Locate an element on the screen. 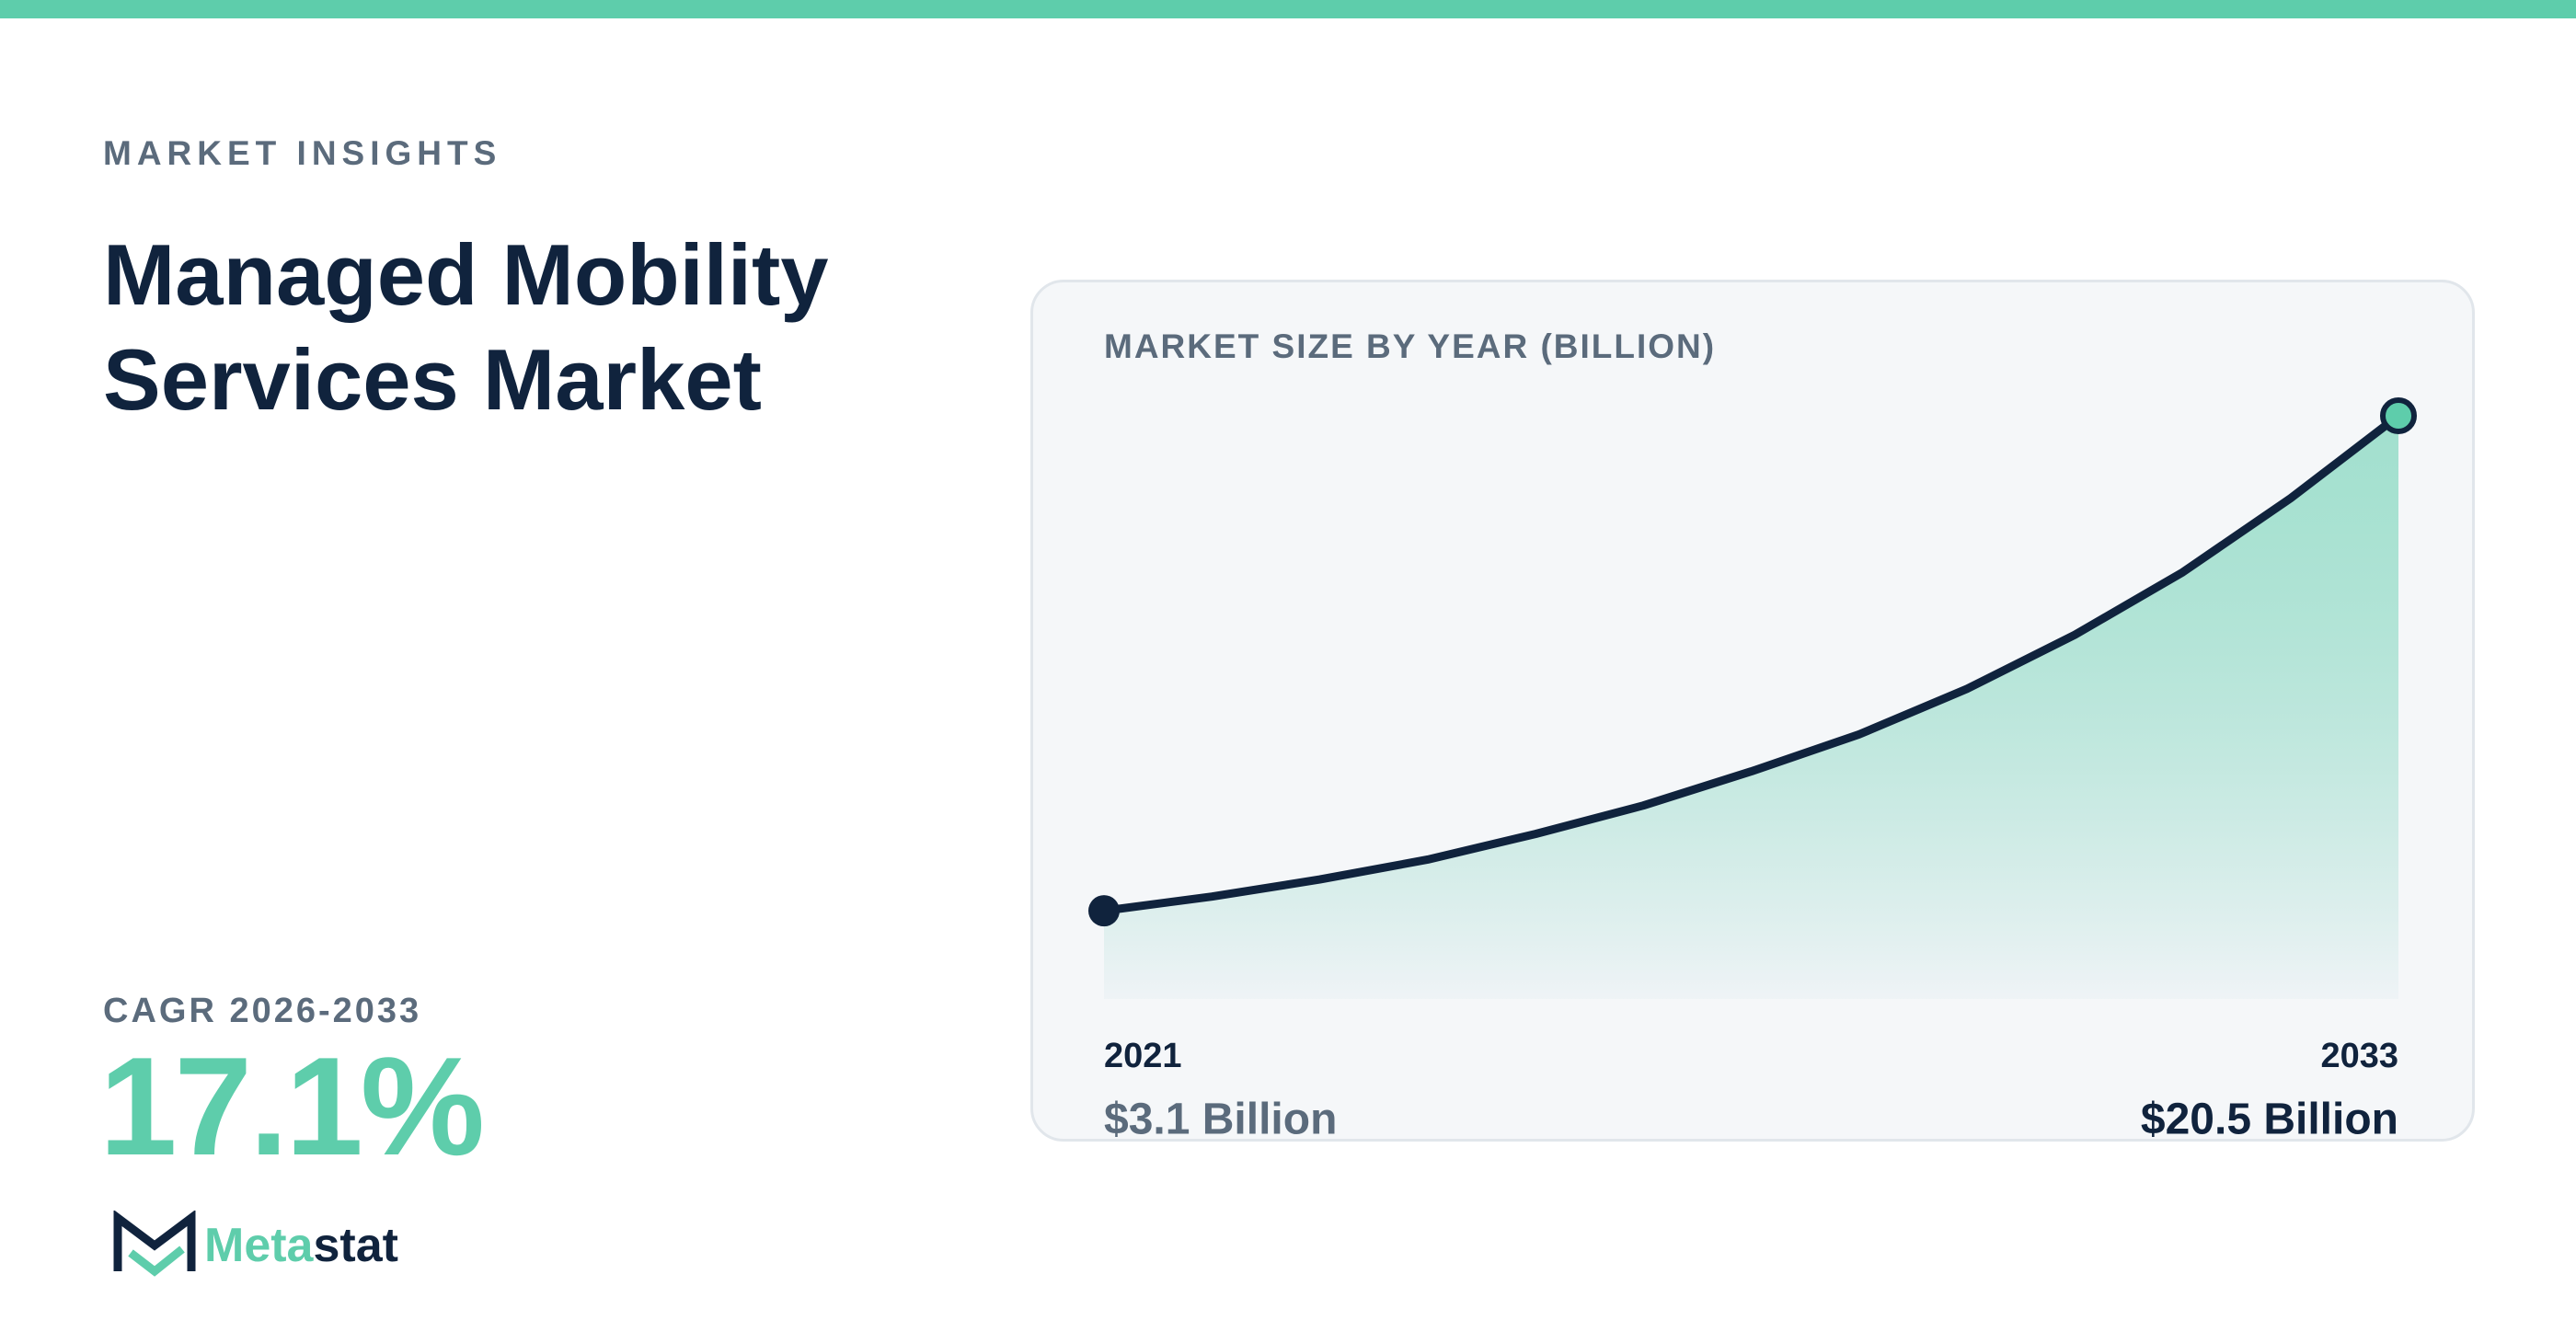 The height and width of the screenshot is (1343, 2576). eyebrow: MARKET INSIGHTS is located at coordinates (302, 153).